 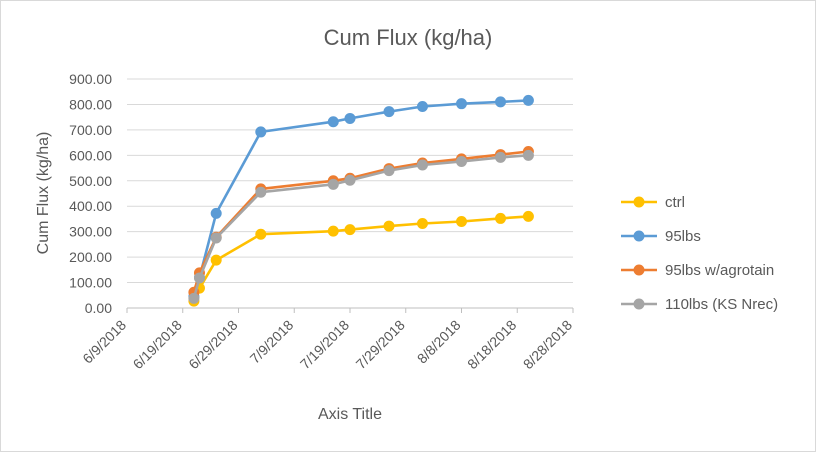 What do you see at coordinates (653, 202) in the screenshot?
I see `legend-item: ctrl` at bounding box center [653, 202].